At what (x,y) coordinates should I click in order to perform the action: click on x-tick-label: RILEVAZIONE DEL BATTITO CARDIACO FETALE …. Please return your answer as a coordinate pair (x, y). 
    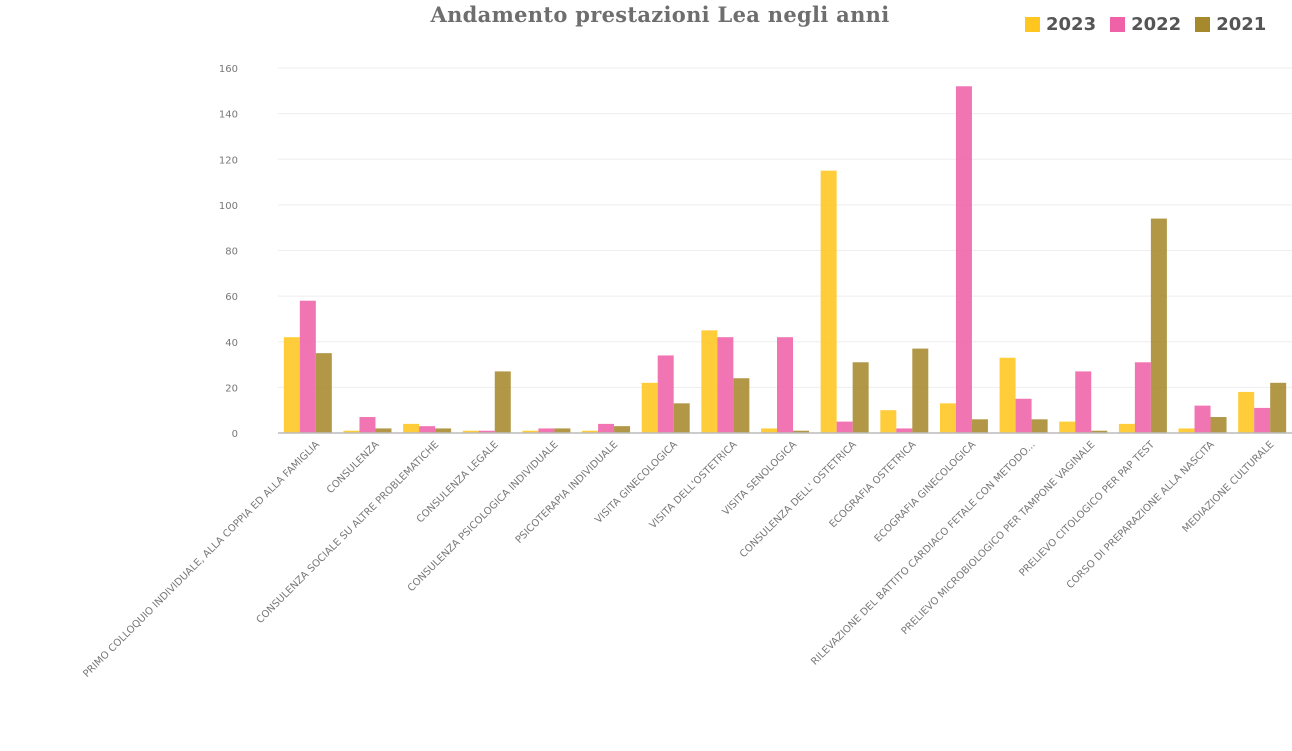
    Looking at the image, I should click on (923, 553).